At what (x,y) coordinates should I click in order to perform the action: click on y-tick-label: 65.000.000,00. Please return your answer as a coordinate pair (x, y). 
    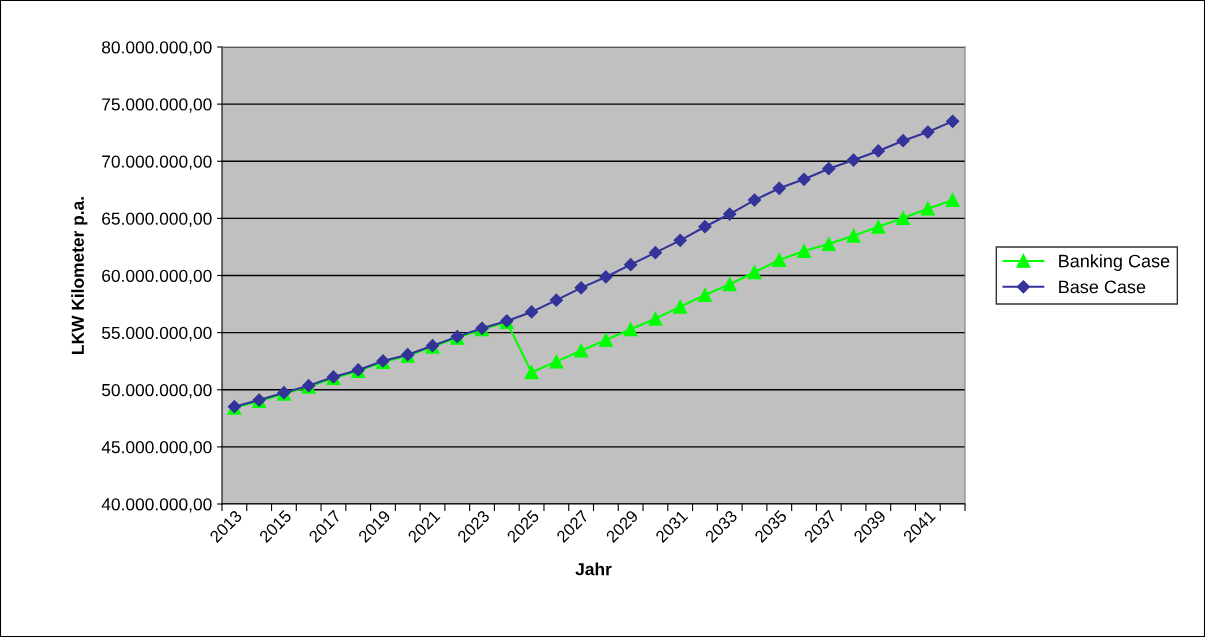
    Looking at the image, I should click on (157, 219).